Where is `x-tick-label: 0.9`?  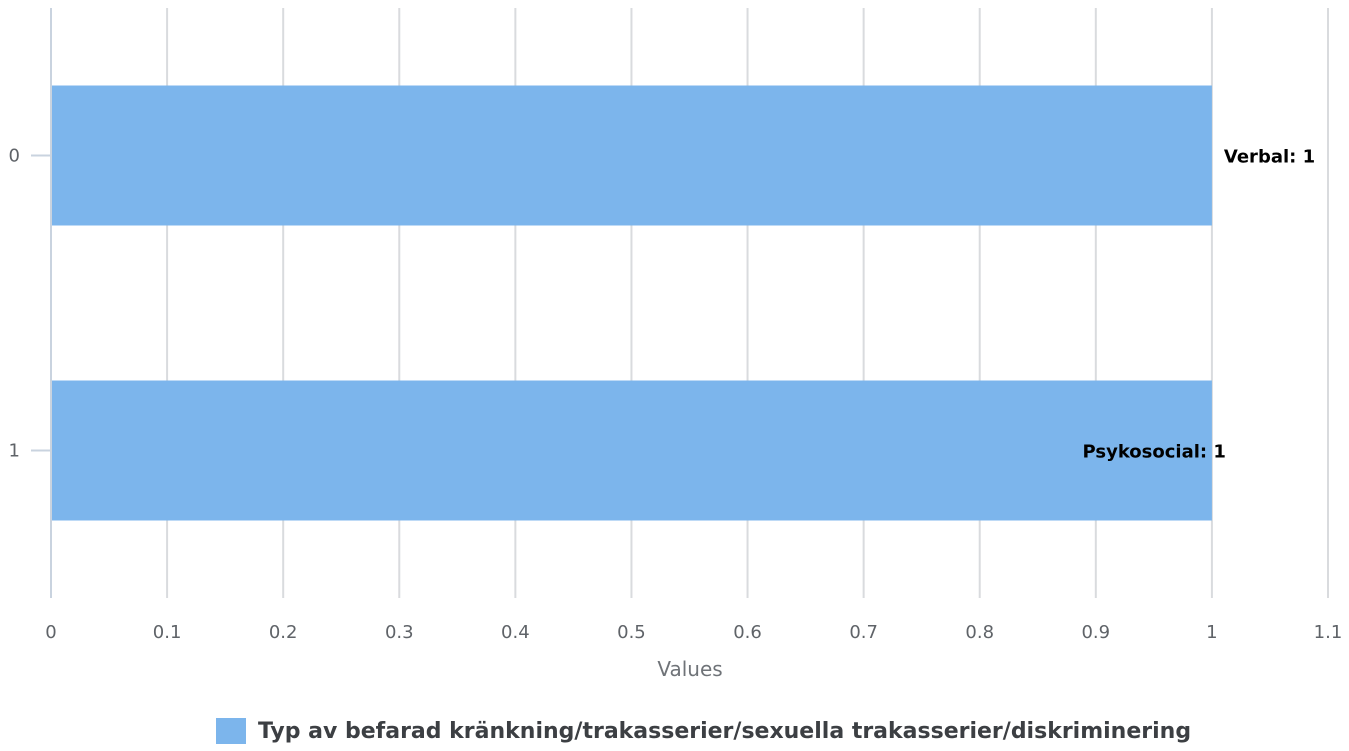
x-tick-label: 0.9 is located at coordinates (1095, 632).